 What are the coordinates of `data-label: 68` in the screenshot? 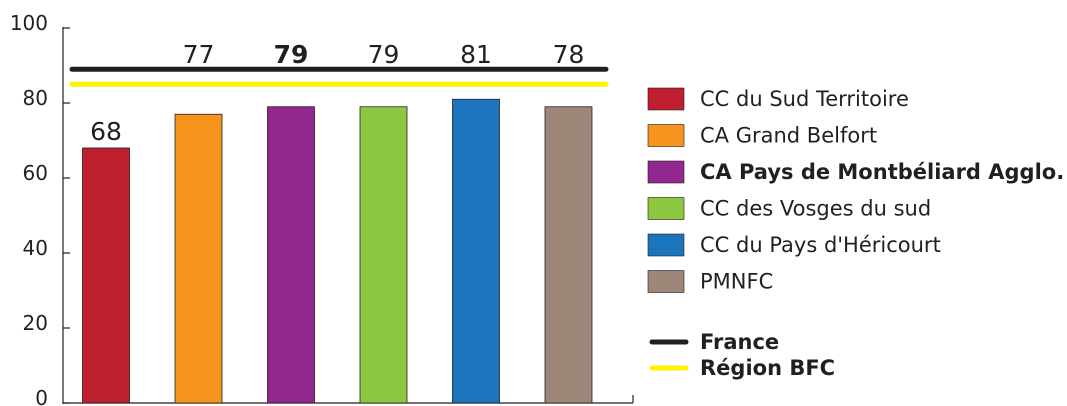 It's located at (106, 131).